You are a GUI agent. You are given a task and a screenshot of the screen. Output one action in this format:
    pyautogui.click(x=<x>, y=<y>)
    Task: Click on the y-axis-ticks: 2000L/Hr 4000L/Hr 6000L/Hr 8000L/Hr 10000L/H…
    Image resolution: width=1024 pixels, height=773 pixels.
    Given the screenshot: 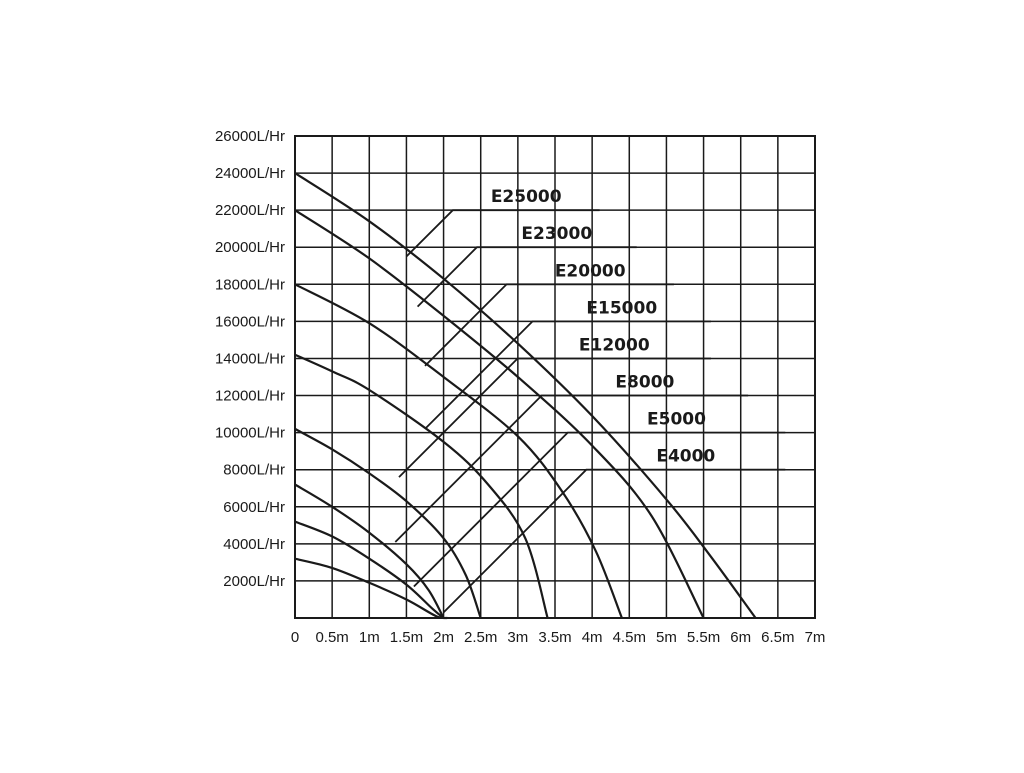 What is the action you would take?
    pyautogui.click(x=250, y=359)
    